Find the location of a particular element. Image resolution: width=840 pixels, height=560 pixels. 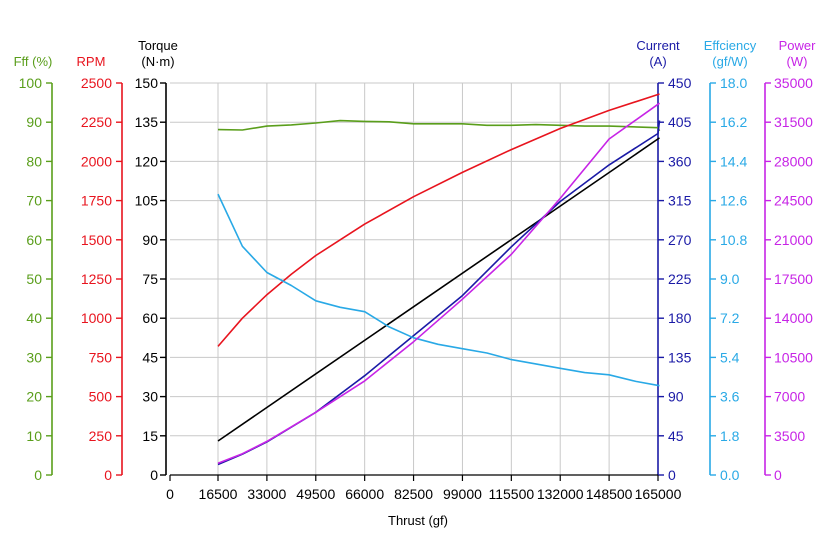

rpm-tick-label: 500 is located at coordinates (101, 397).